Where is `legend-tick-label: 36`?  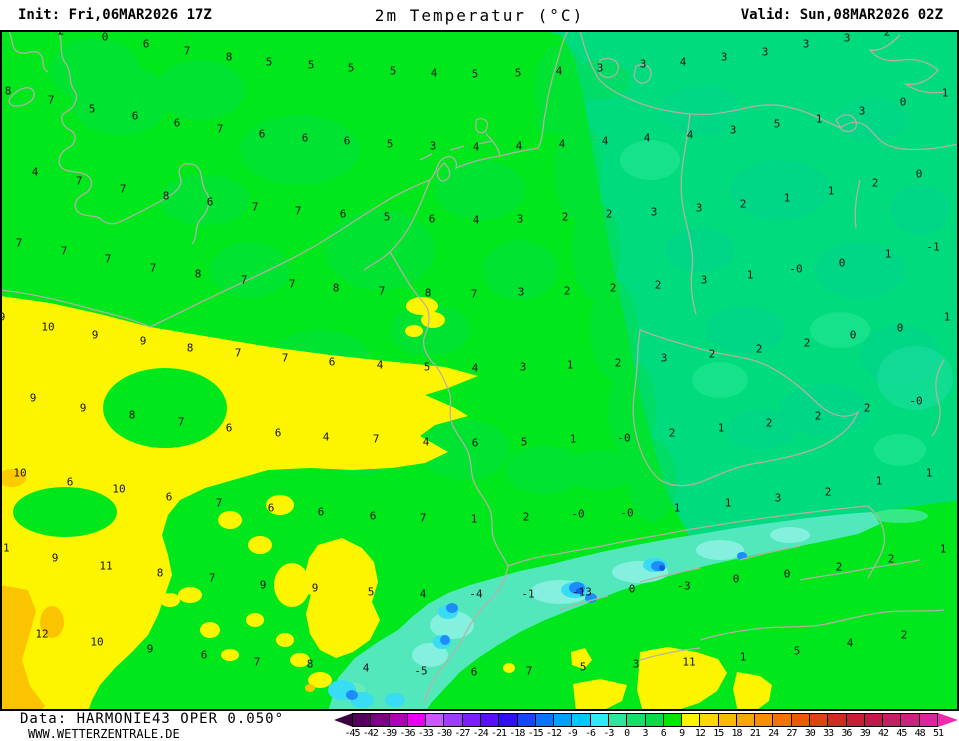 legend-tick-label: 36 is located at coordinates (846, 733).